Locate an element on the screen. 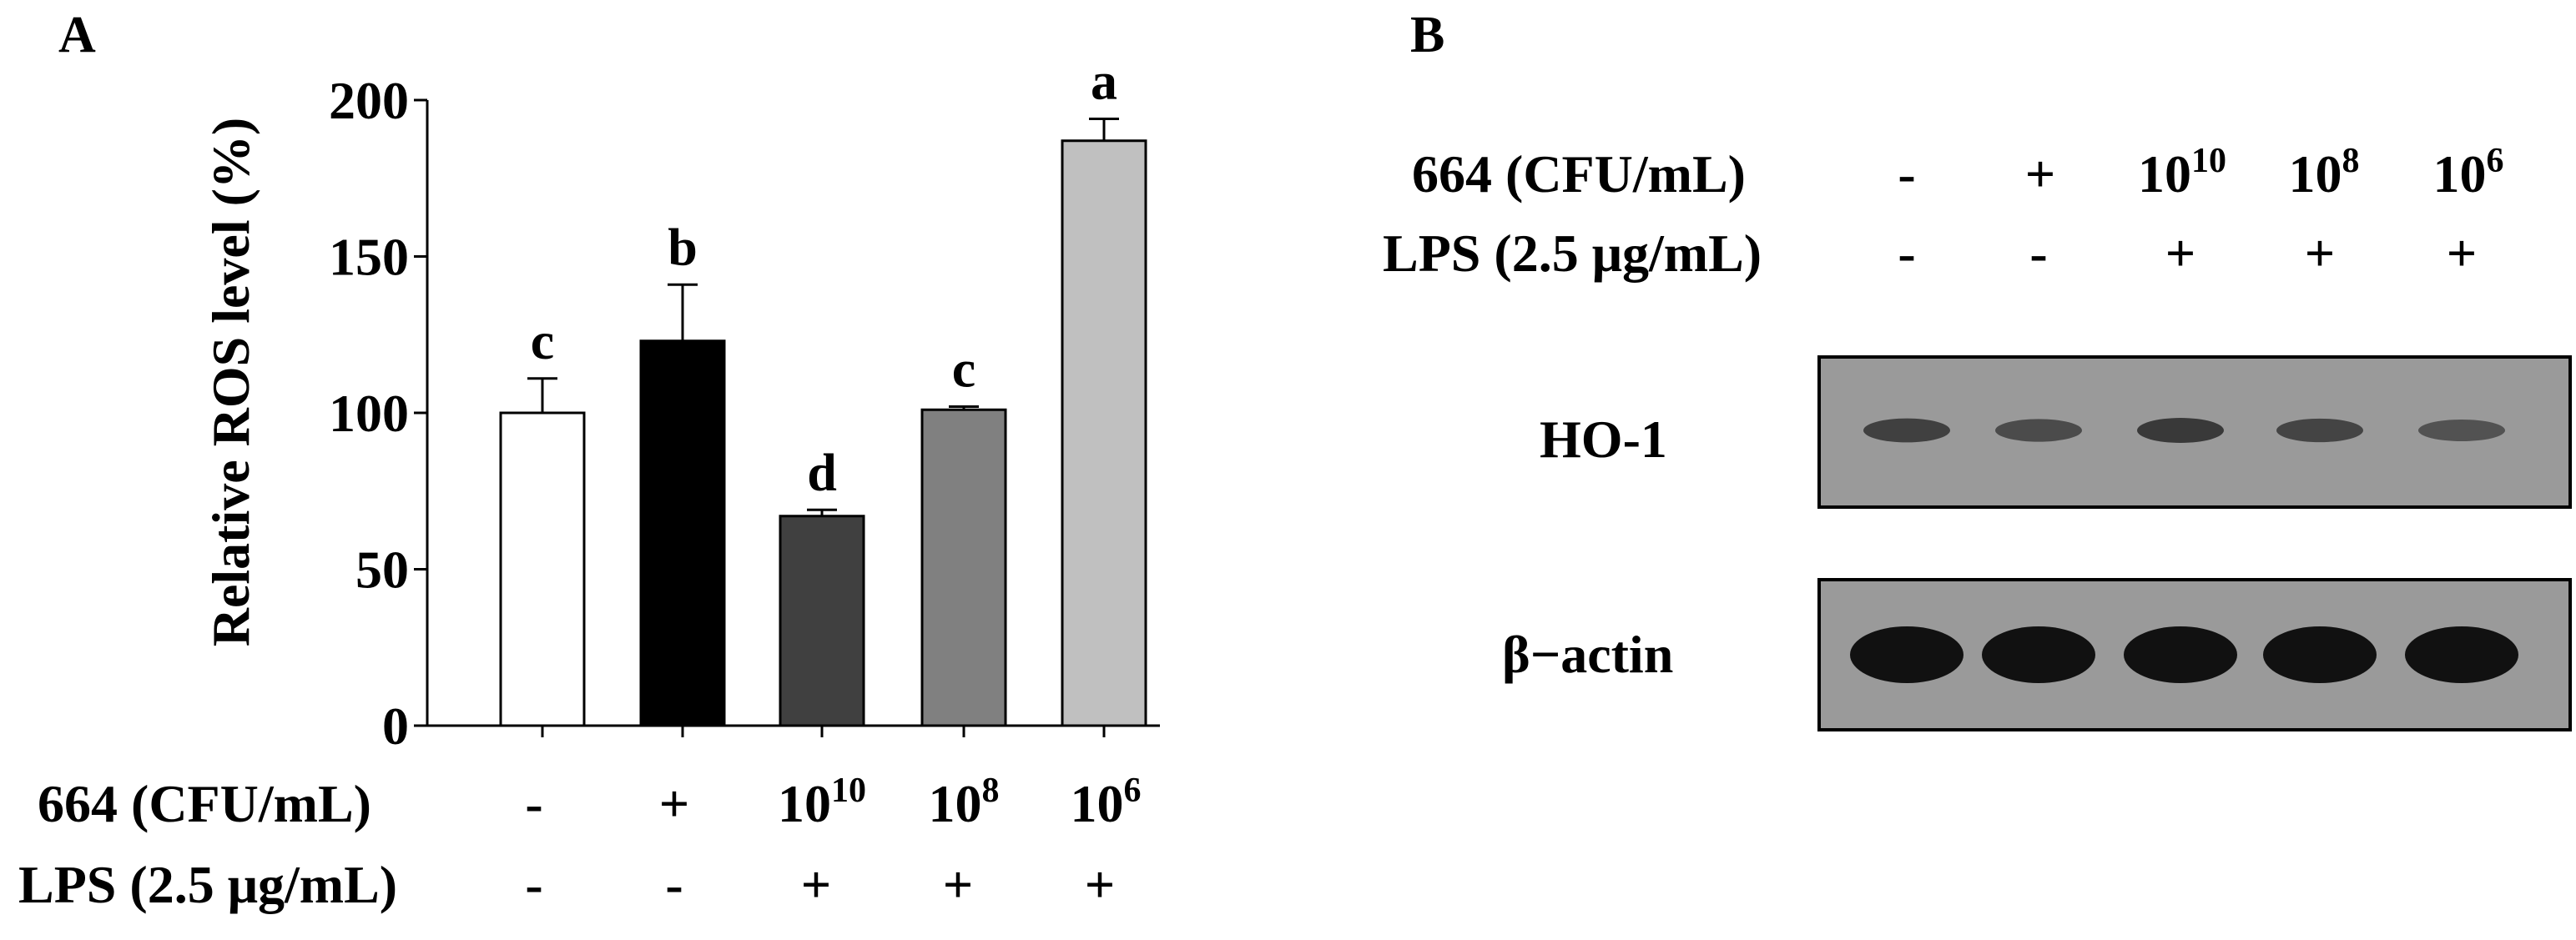 The image size is (2576, 940). row1-label: 664 (CFU/mL) is located at coordinates (204, 803).